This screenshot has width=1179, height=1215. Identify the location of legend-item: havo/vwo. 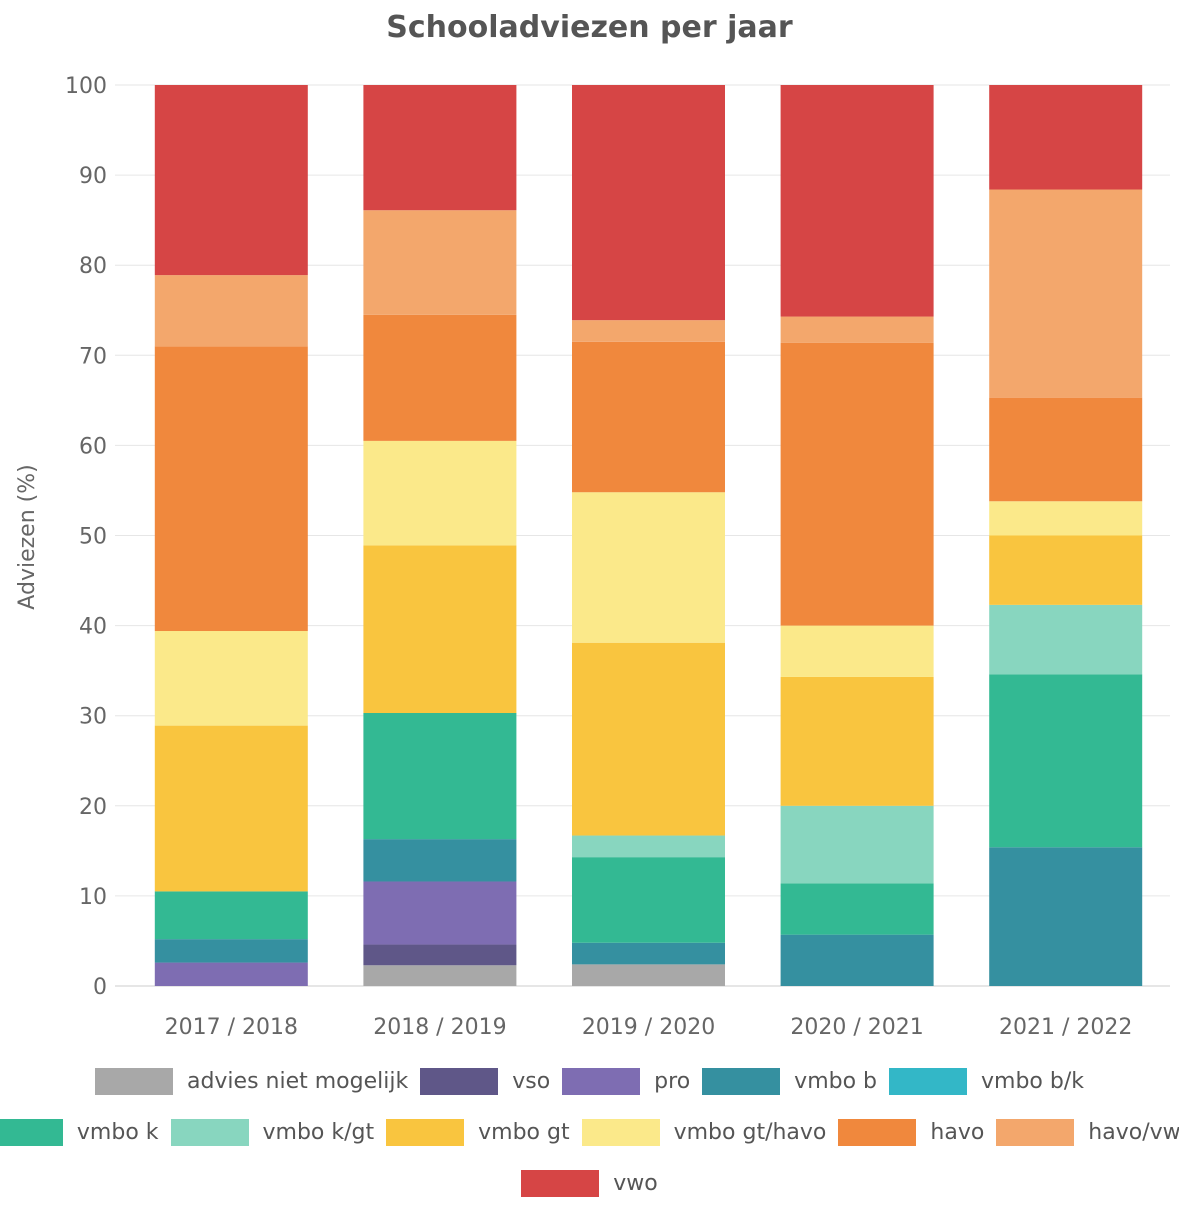
(1087, 1132).